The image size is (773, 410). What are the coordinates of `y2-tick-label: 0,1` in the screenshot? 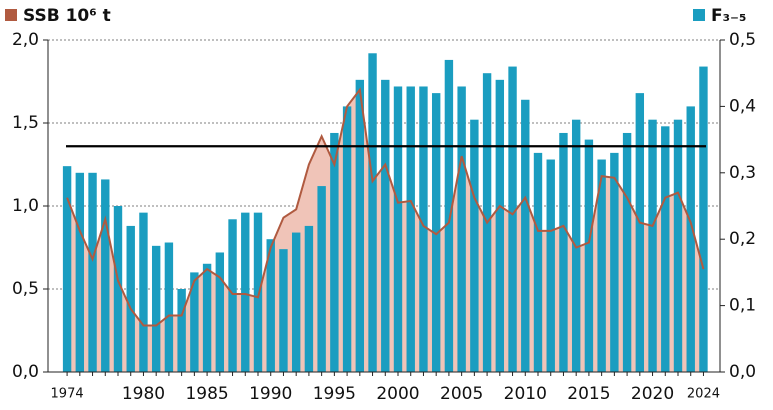 It's located at (742, 306).